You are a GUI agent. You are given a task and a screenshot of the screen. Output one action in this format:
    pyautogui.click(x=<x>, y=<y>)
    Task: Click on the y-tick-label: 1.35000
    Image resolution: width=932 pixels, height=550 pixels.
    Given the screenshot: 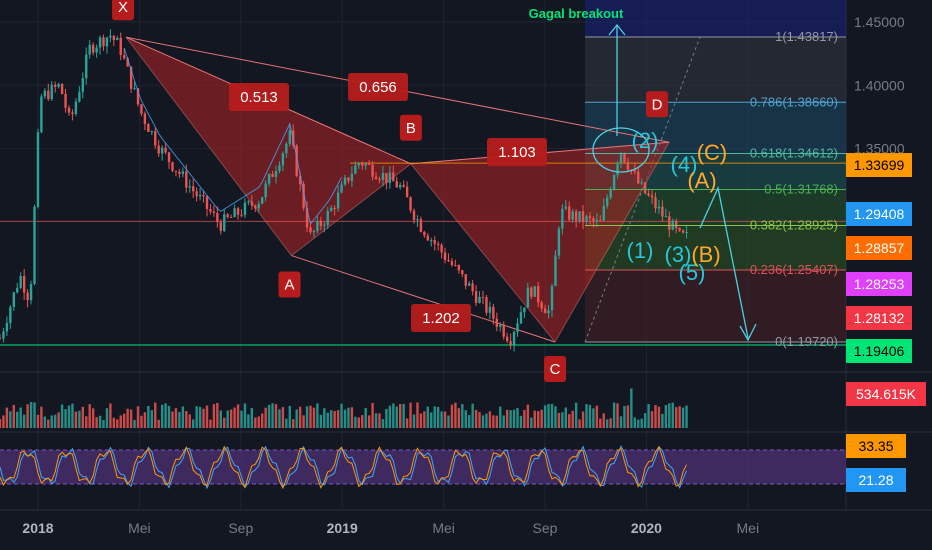 What is the action you would take?
    pyautogui.click(x=879, y=149)
    